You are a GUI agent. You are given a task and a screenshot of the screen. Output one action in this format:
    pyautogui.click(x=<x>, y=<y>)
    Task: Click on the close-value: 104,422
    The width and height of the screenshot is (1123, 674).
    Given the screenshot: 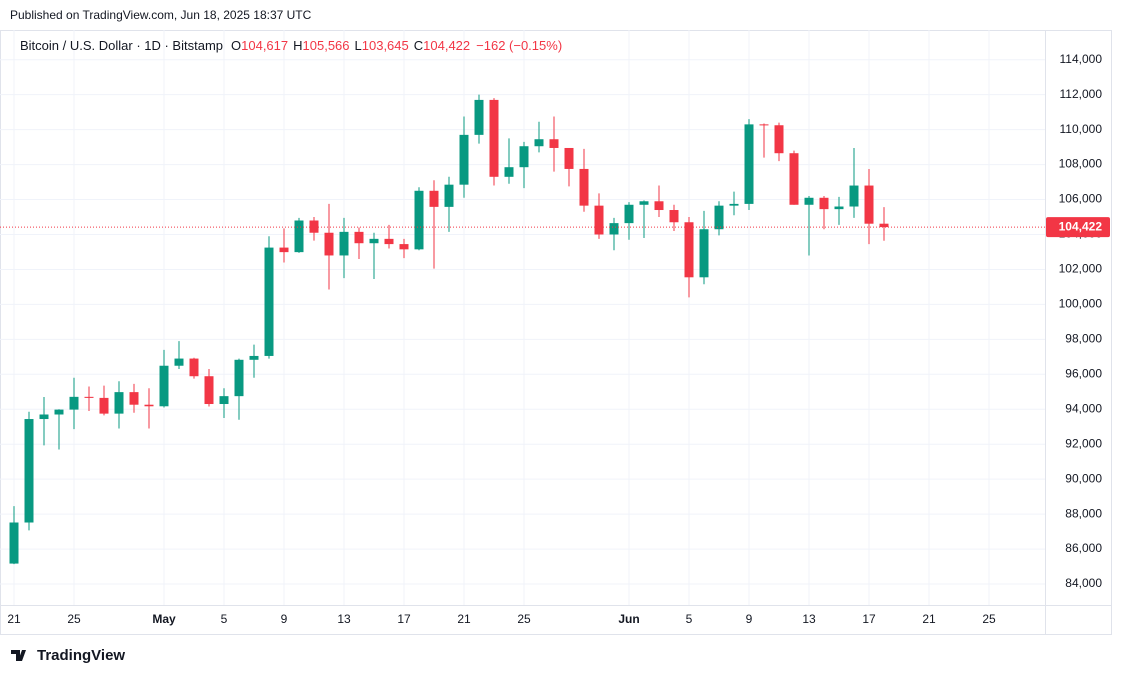 What is the action you would take?
    pyautogui.click(x=446, y=45)
    